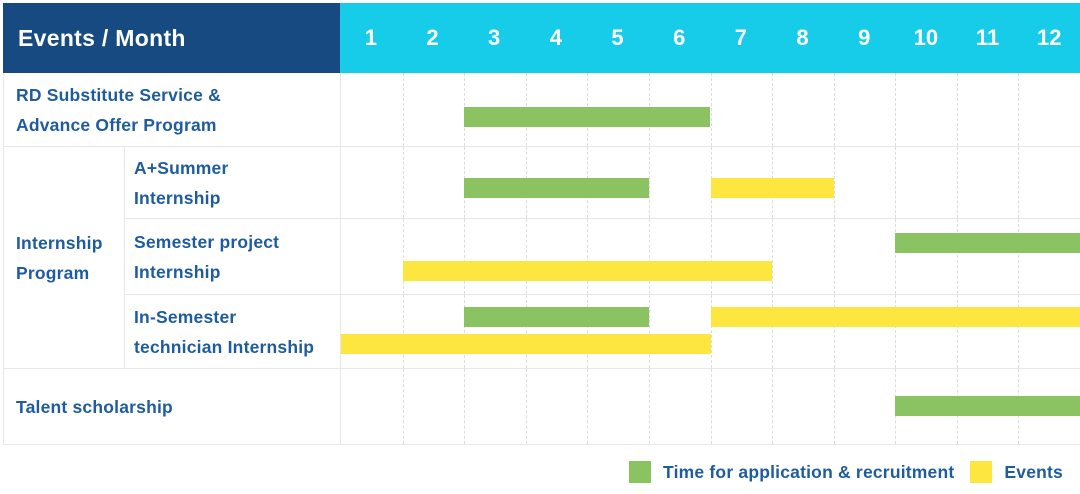  Describe the element at coordinates (987, 37) in the screenshot. I see `month-header-cell: 11` at that location.